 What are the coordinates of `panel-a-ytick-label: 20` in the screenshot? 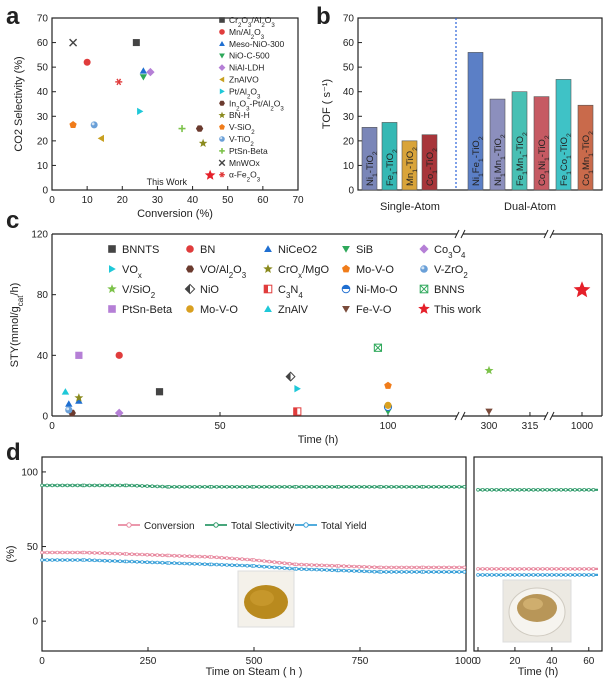 It's located at (43, 141).